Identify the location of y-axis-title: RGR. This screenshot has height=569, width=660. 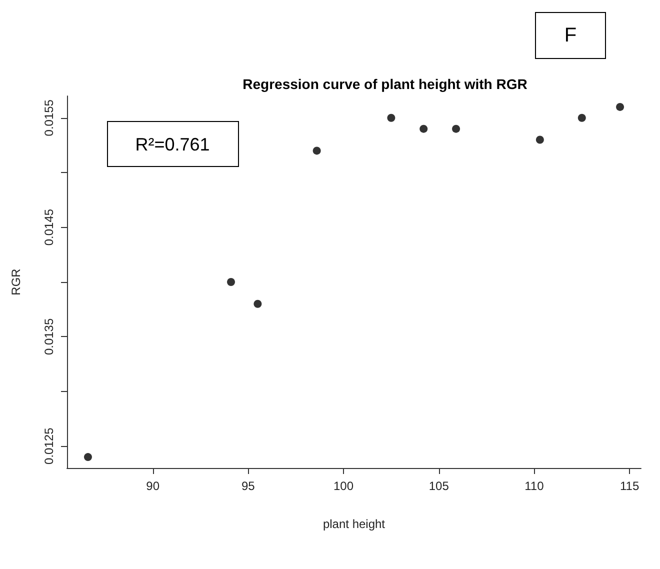
(16, 282).